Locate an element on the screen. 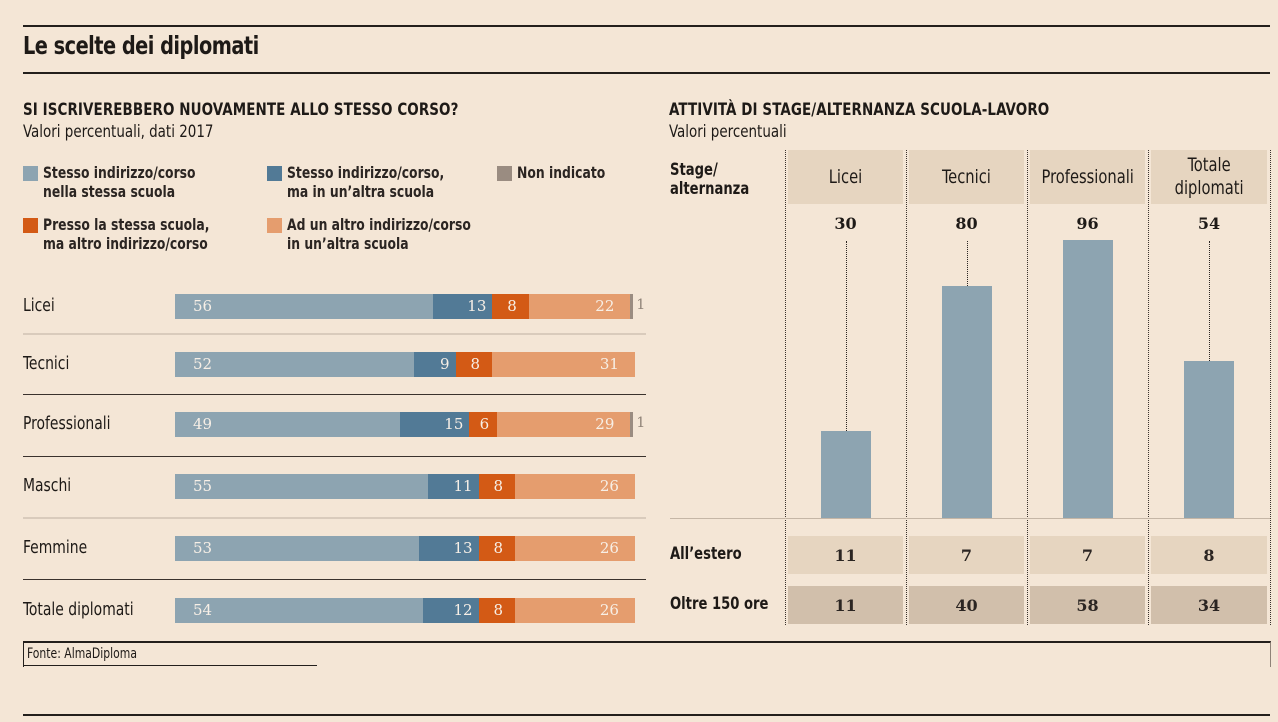 This screenshot has width=1278, height=722. column-header: Totale diplomati is located at coordinates (1209, 177).